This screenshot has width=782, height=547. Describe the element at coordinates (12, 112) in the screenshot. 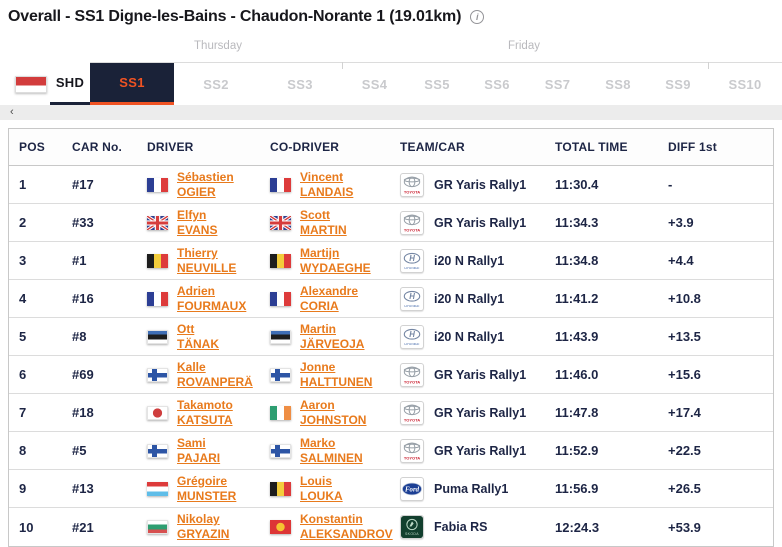

I see `scroll-left-arrow: ‹` at that location.